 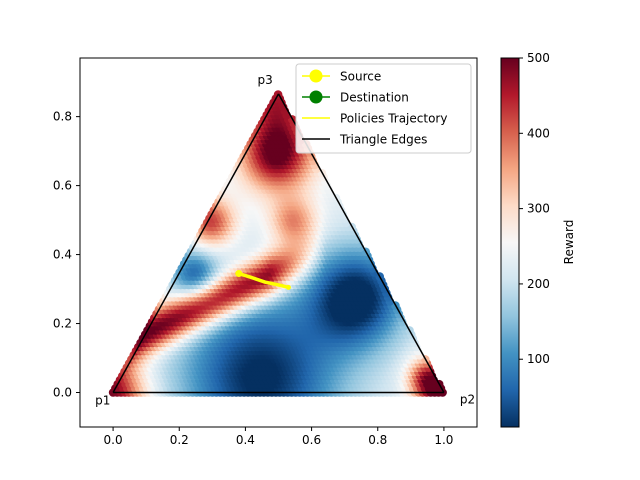 I want to click on y-tick-label: 0.0, so click(x=62, y=393).